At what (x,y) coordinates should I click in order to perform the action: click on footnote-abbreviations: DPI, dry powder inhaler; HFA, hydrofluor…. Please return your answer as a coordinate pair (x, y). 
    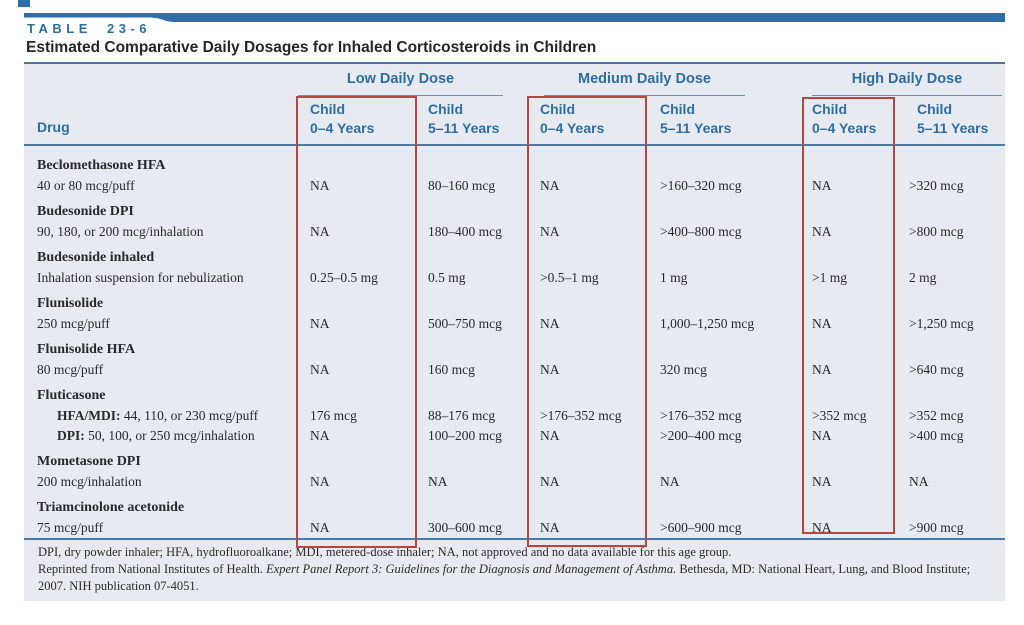
    Looking at the image, I should click on (385, 552).